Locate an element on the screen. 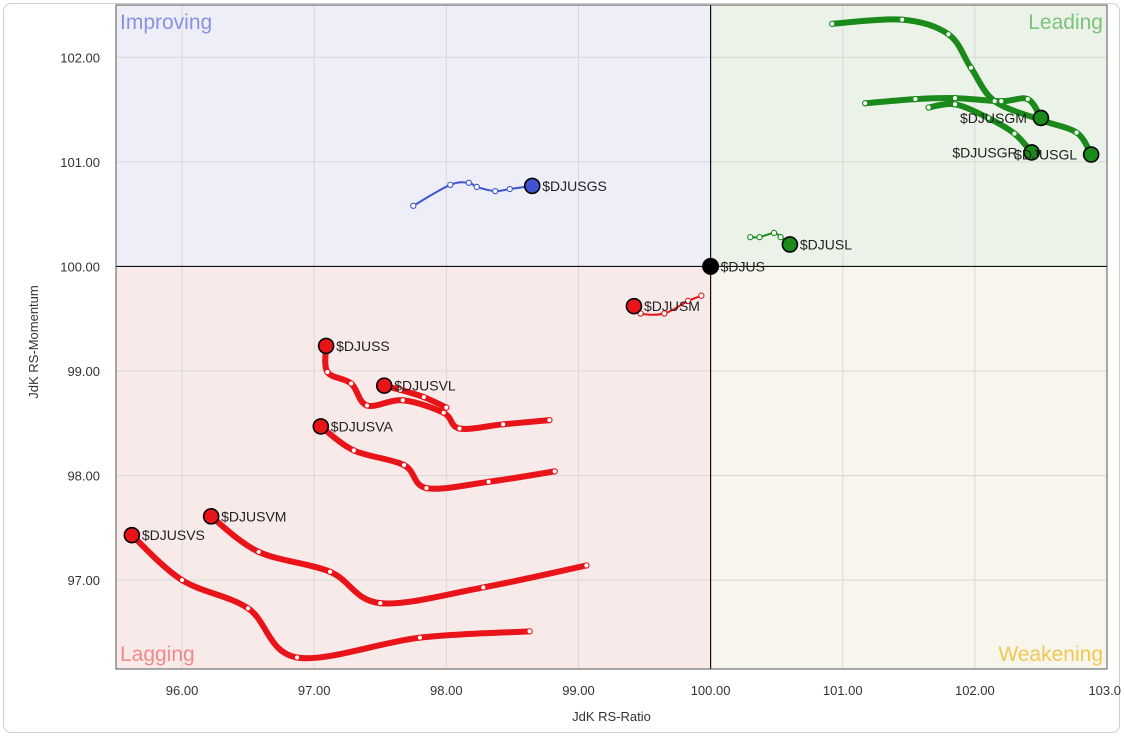 This screenshot has height=738, width=1124. head-djusvl is located at coordinates (384, 385).